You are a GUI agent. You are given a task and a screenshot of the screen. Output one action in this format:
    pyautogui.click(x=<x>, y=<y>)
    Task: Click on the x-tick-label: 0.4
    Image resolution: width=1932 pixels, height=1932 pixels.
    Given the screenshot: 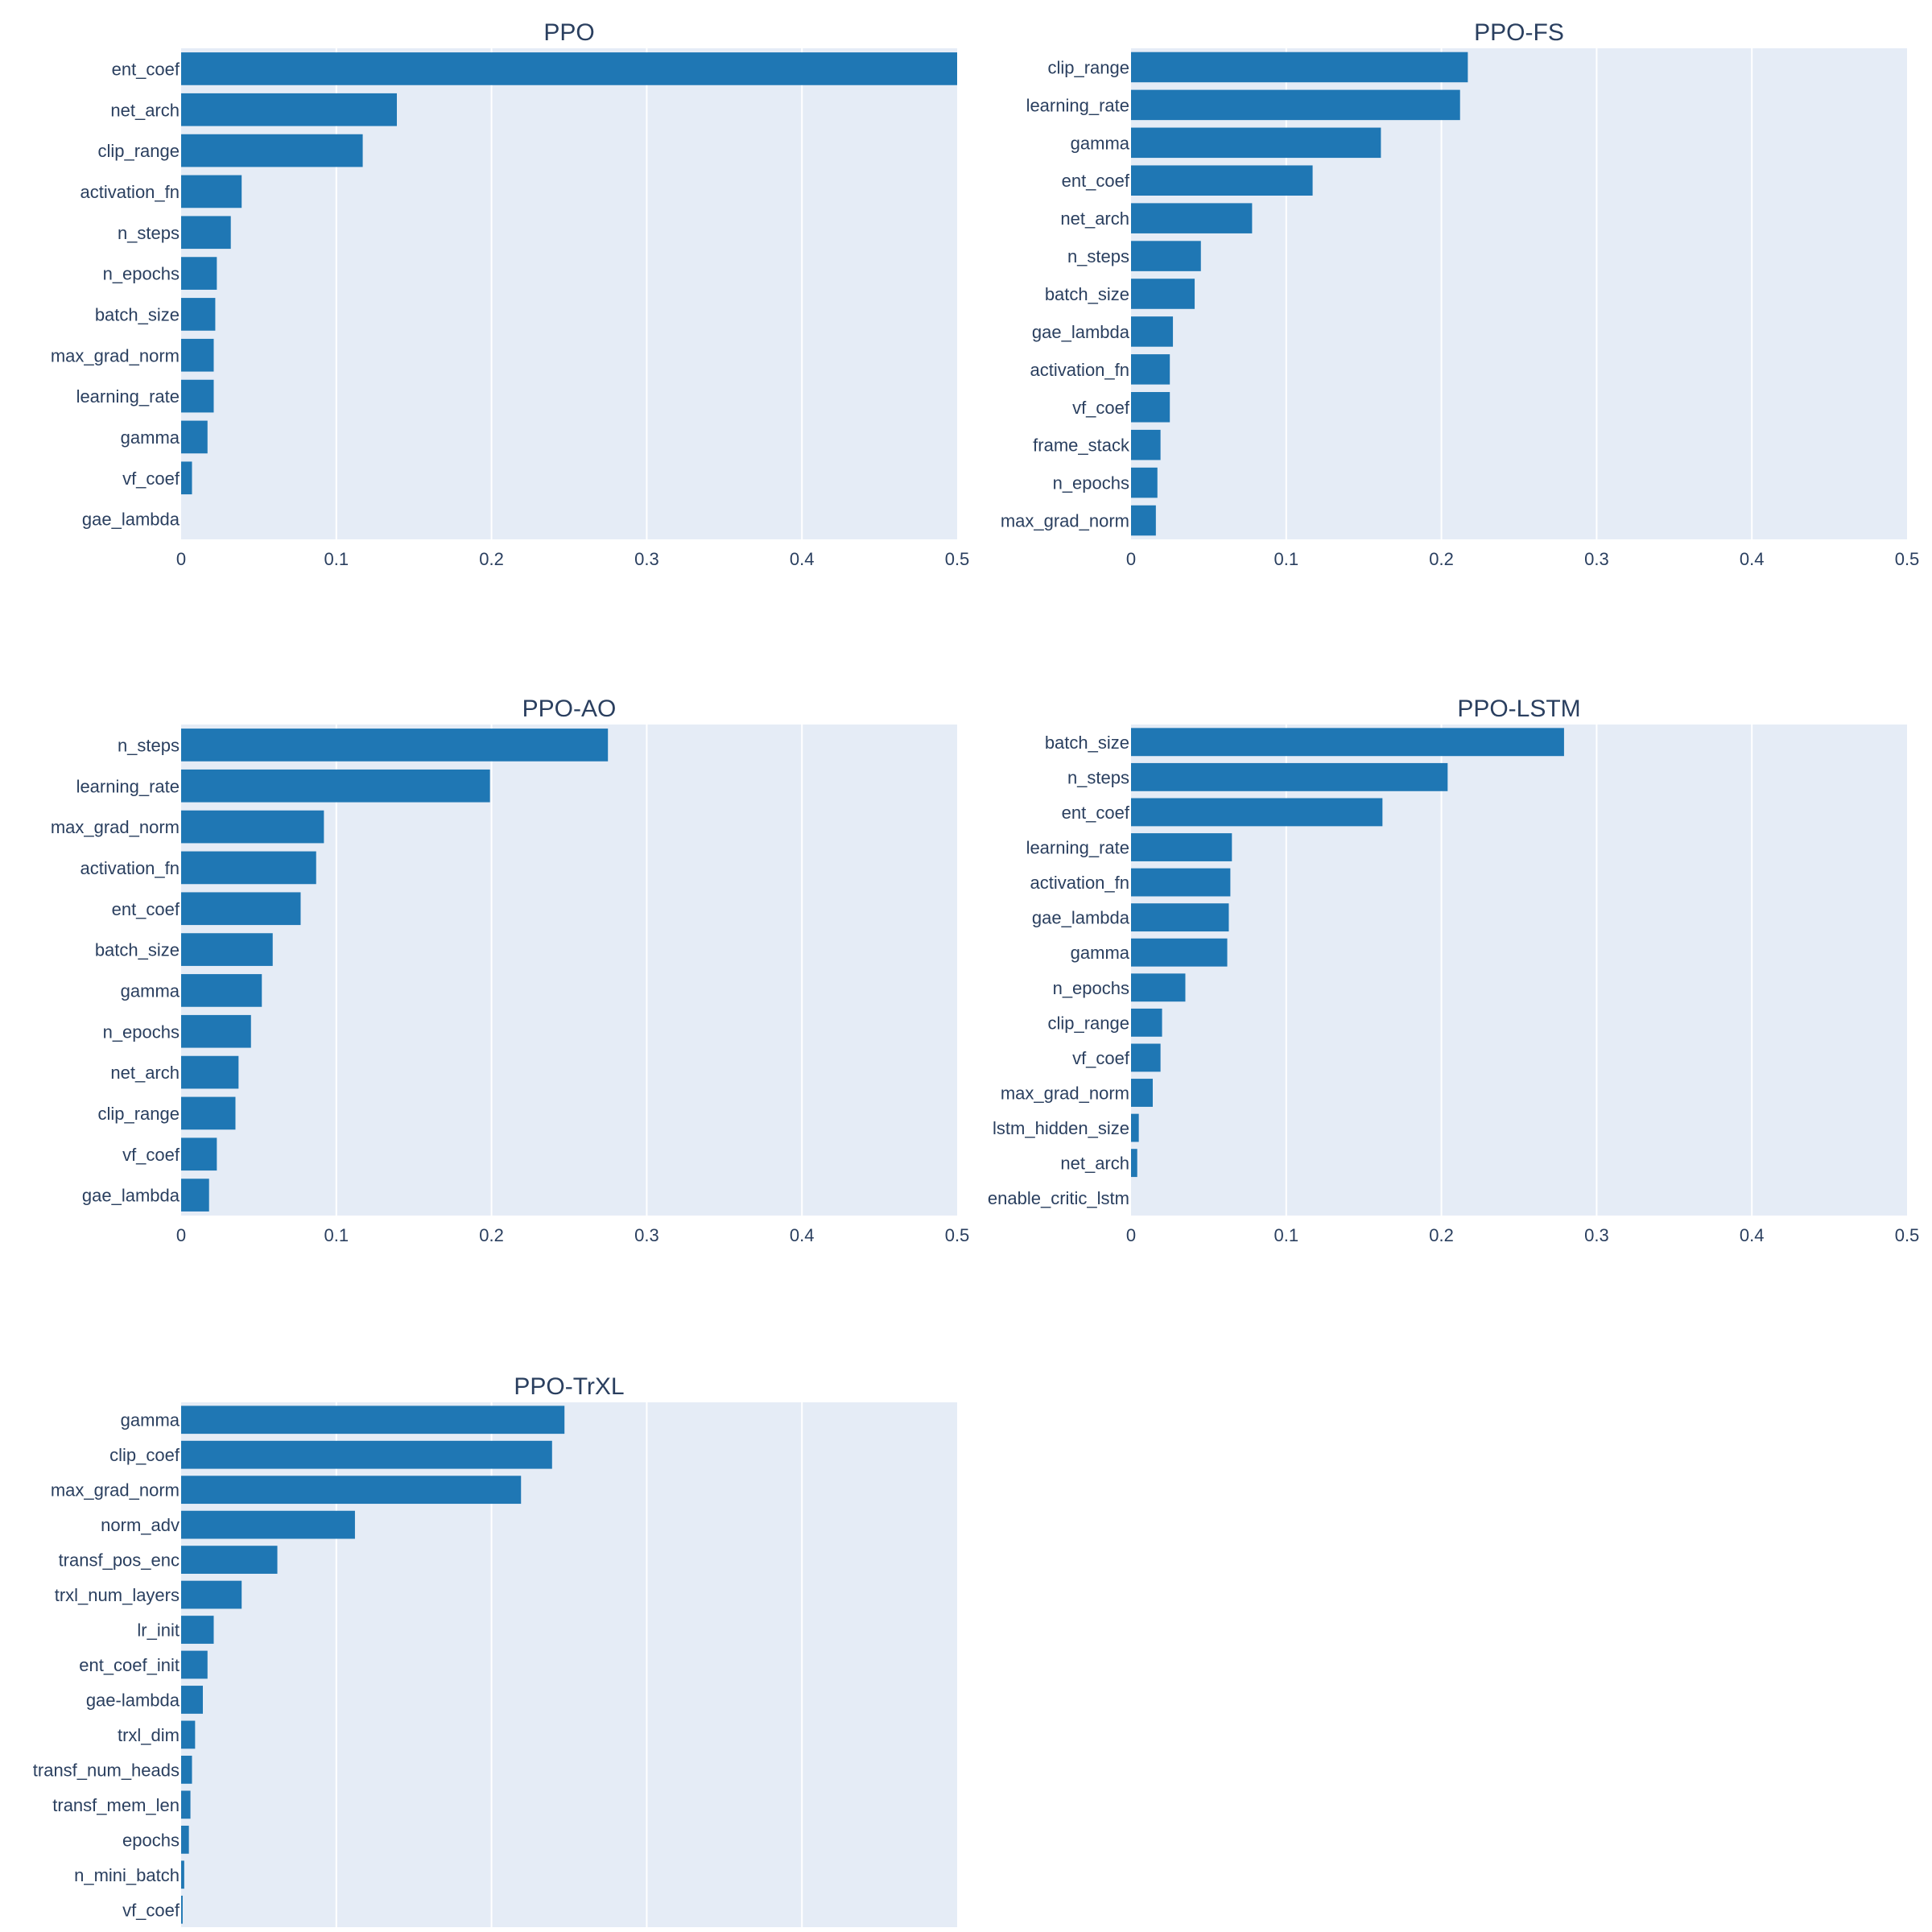 What is the action you would take?
    pyautogui.click(x=802, y=559)
    